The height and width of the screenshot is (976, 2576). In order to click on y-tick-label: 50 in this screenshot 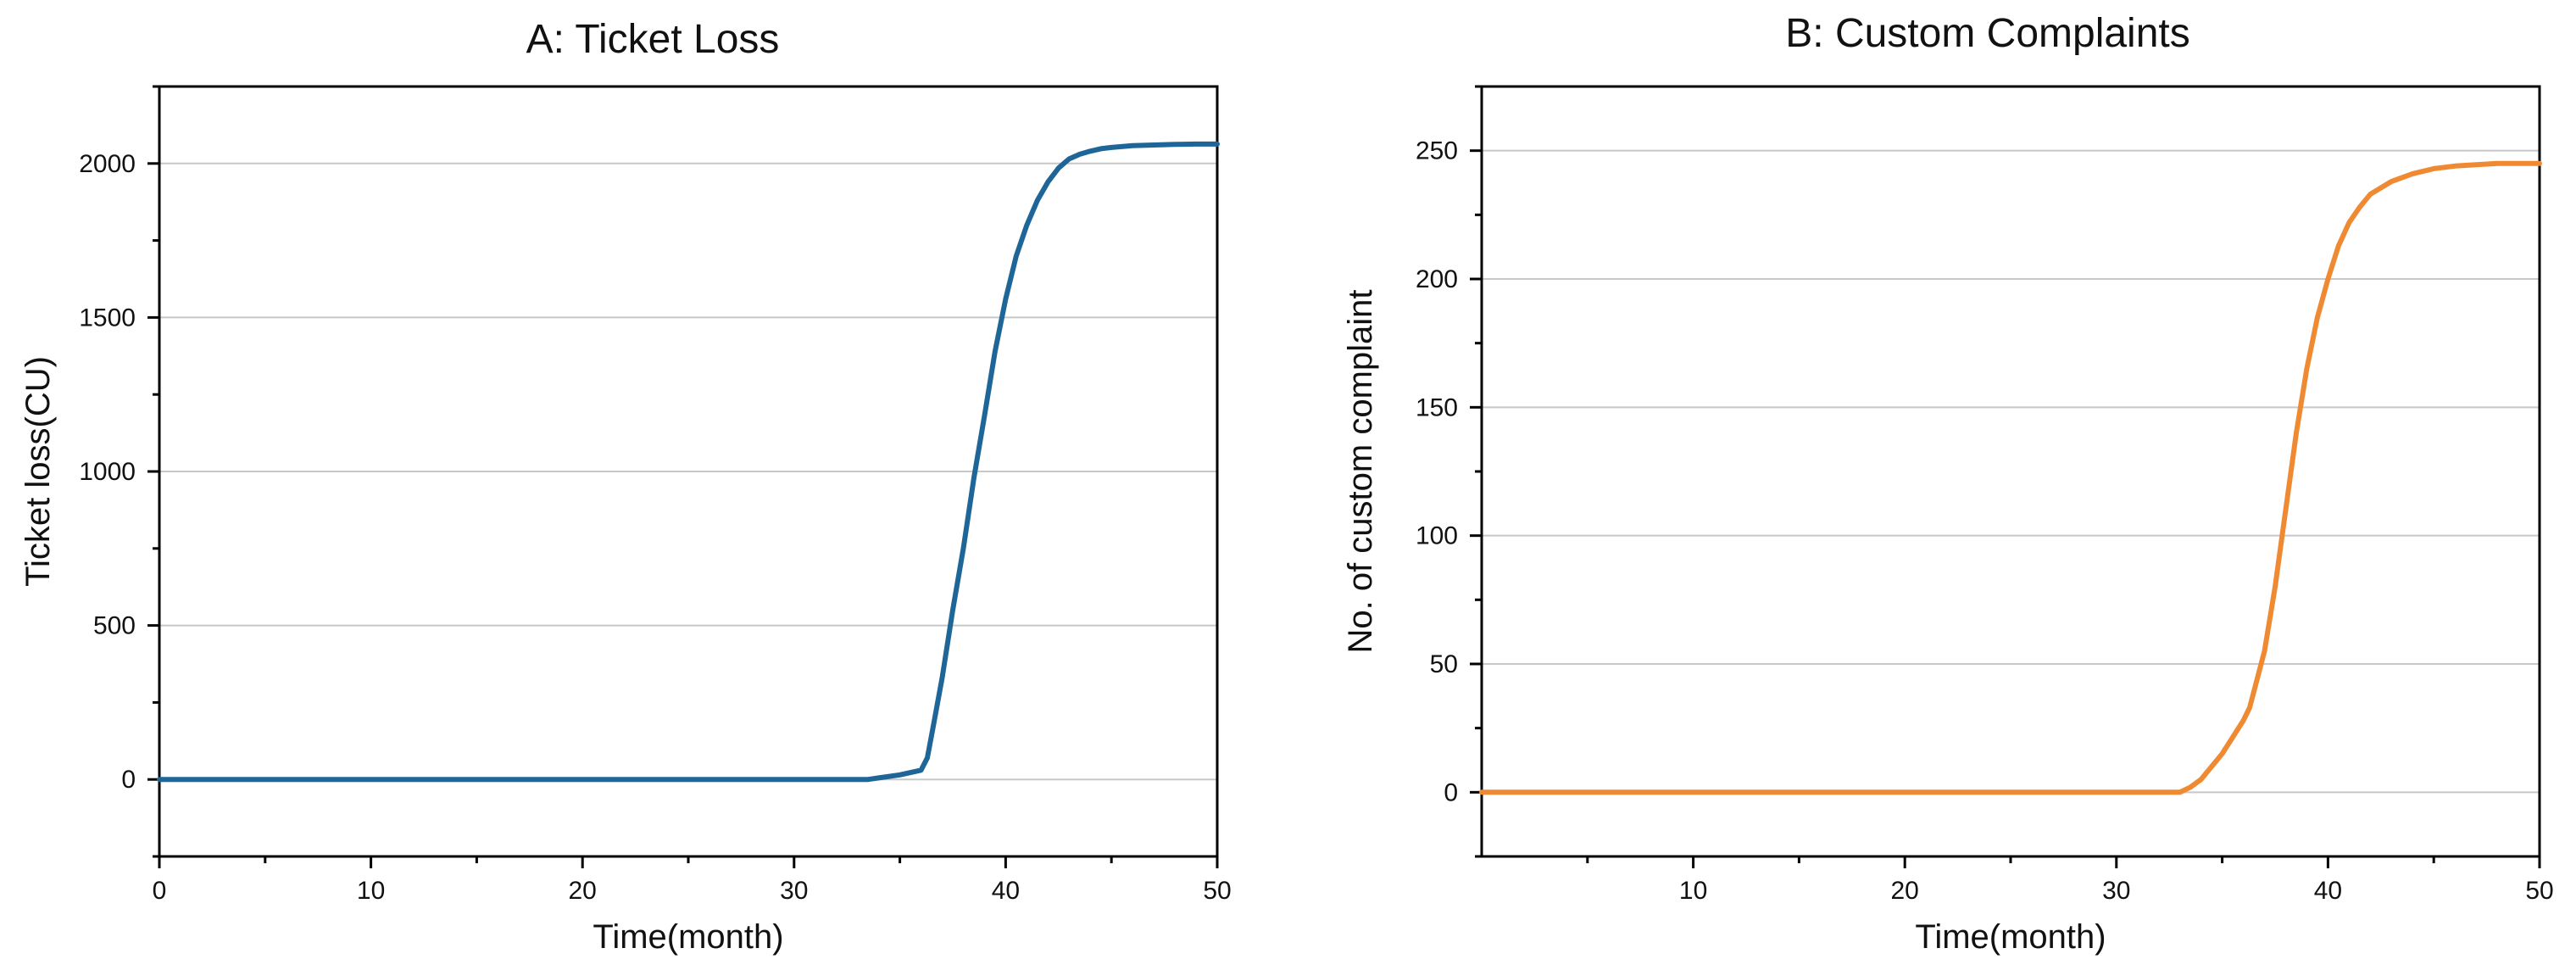, I will do `click(1444, 664)`.